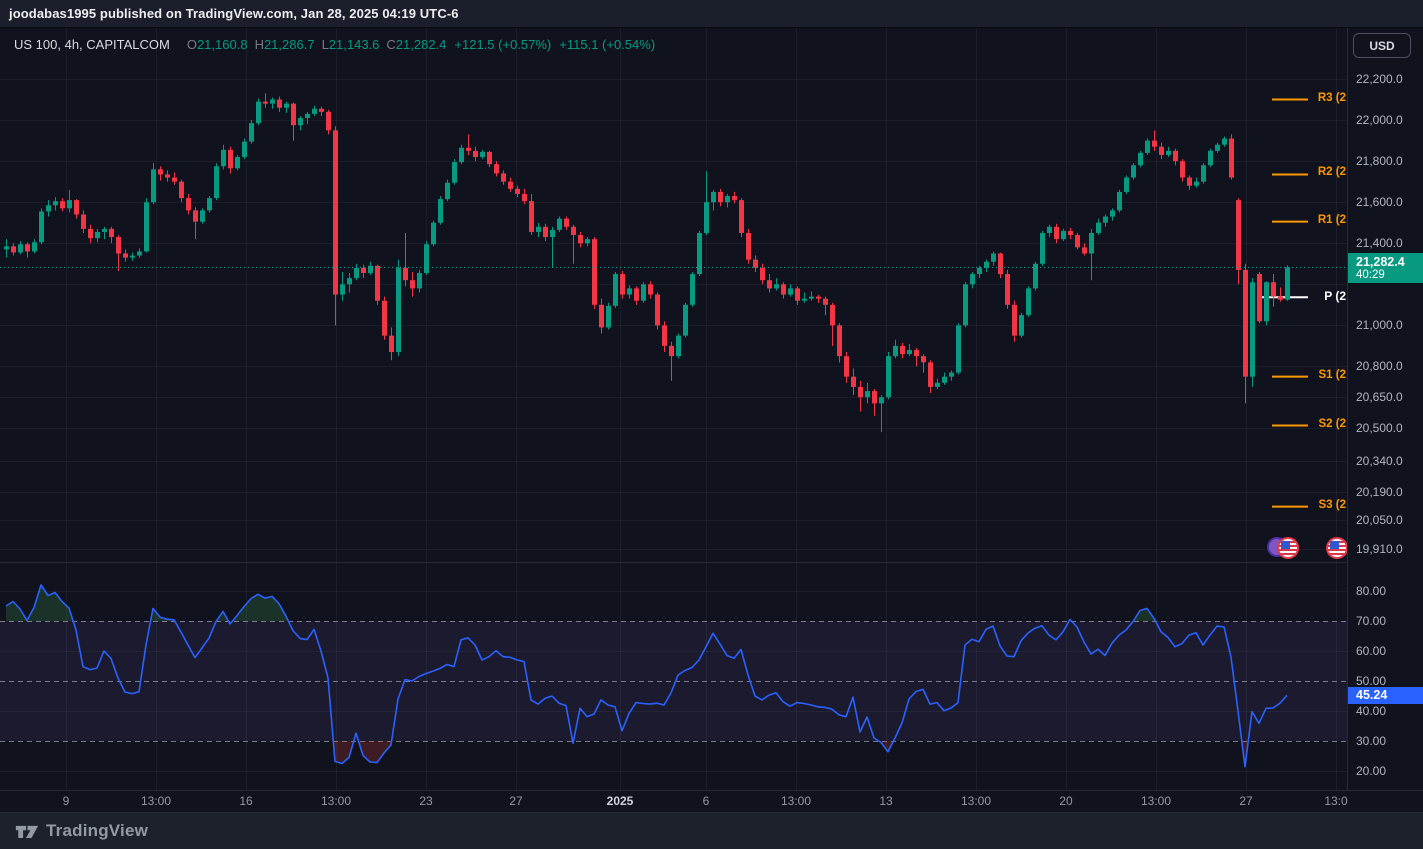 This screenshot has width=1423, height=849. I want to click on price-tick: 21,600.0, so click(1379, 202).